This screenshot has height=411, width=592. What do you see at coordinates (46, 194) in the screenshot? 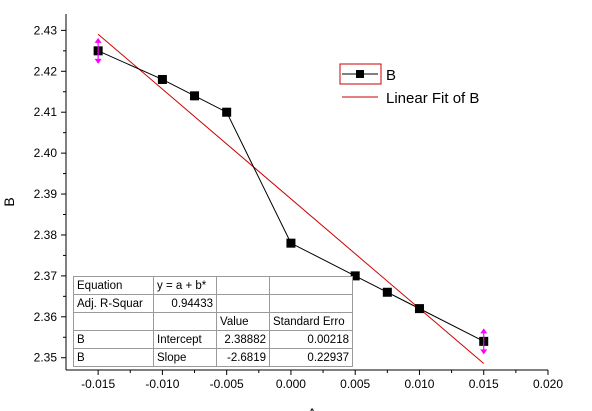
I see `y-tick-label: 2.39` at bounding box center [46, 194].